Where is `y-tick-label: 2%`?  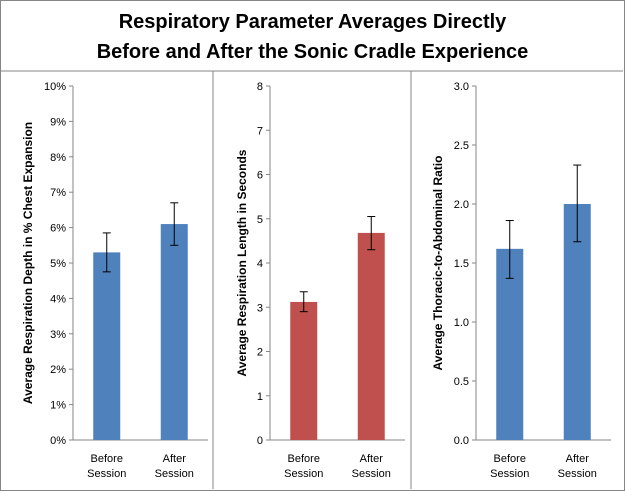
y-tick-label: 2% is located at coordinates (58, 370).